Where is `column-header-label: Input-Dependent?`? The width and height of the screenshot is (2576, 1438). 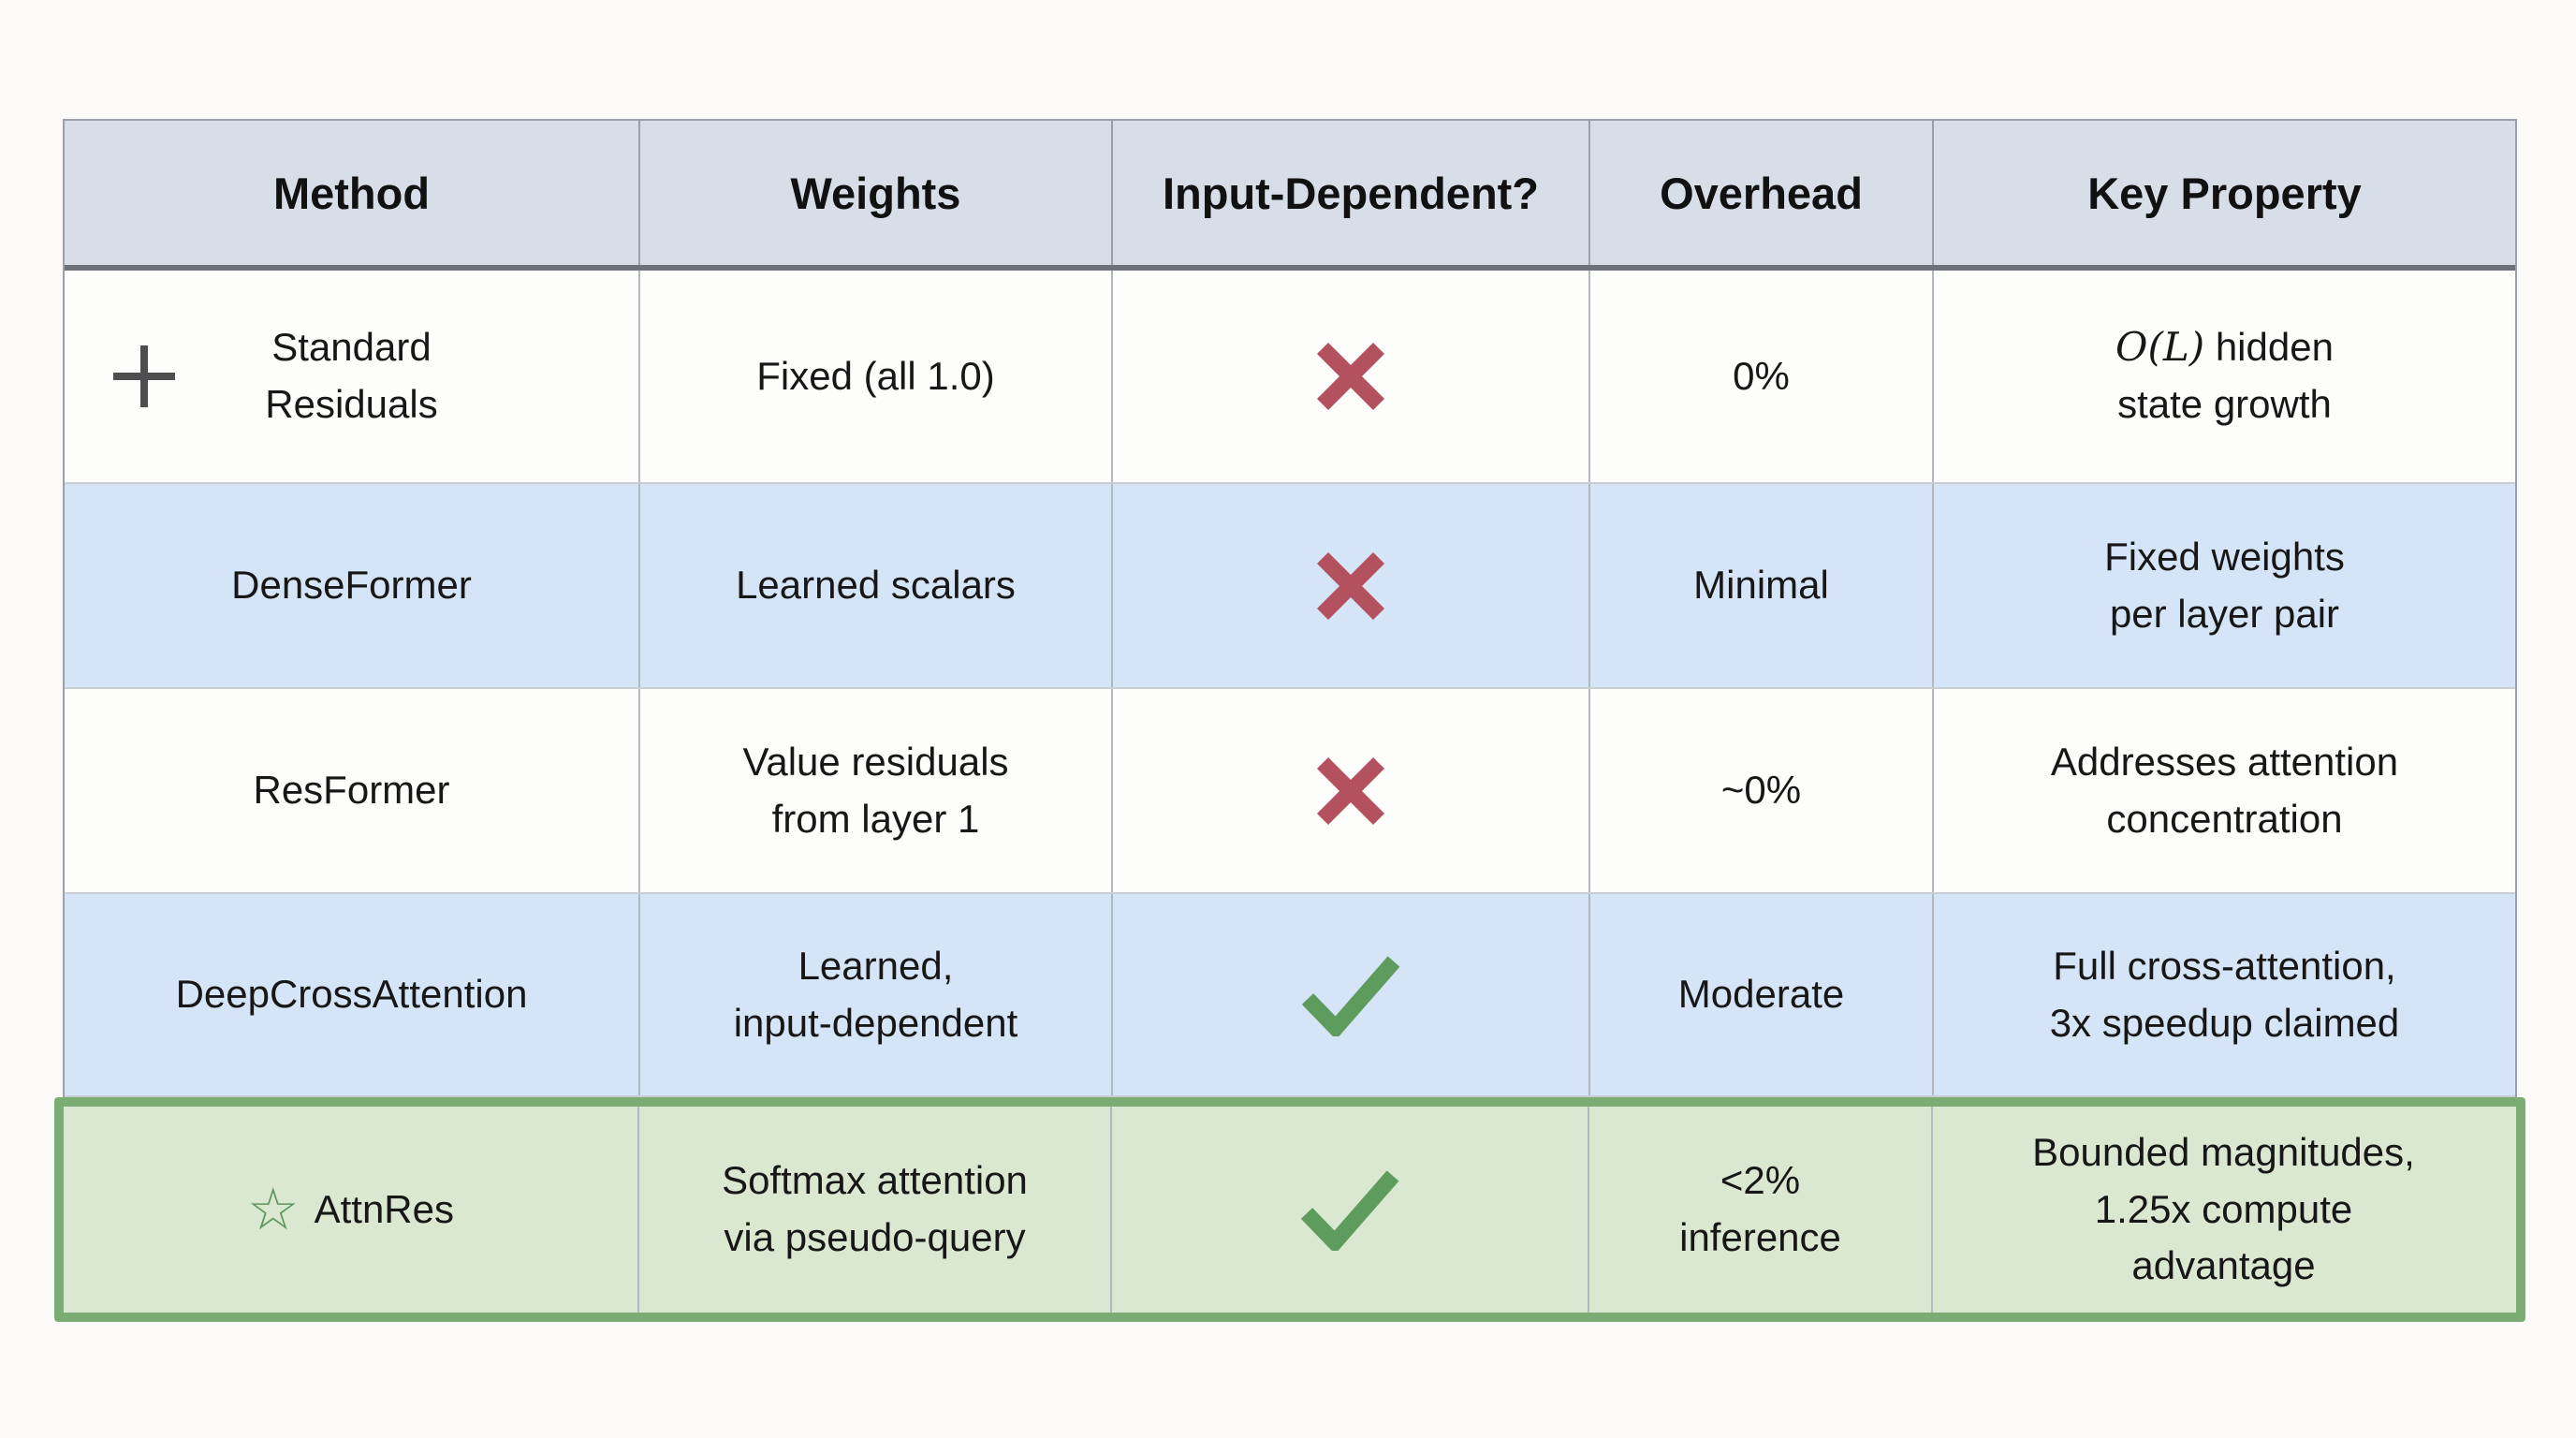 column-header-label: Input-Dependent? is located at coordinates (1351, 193).